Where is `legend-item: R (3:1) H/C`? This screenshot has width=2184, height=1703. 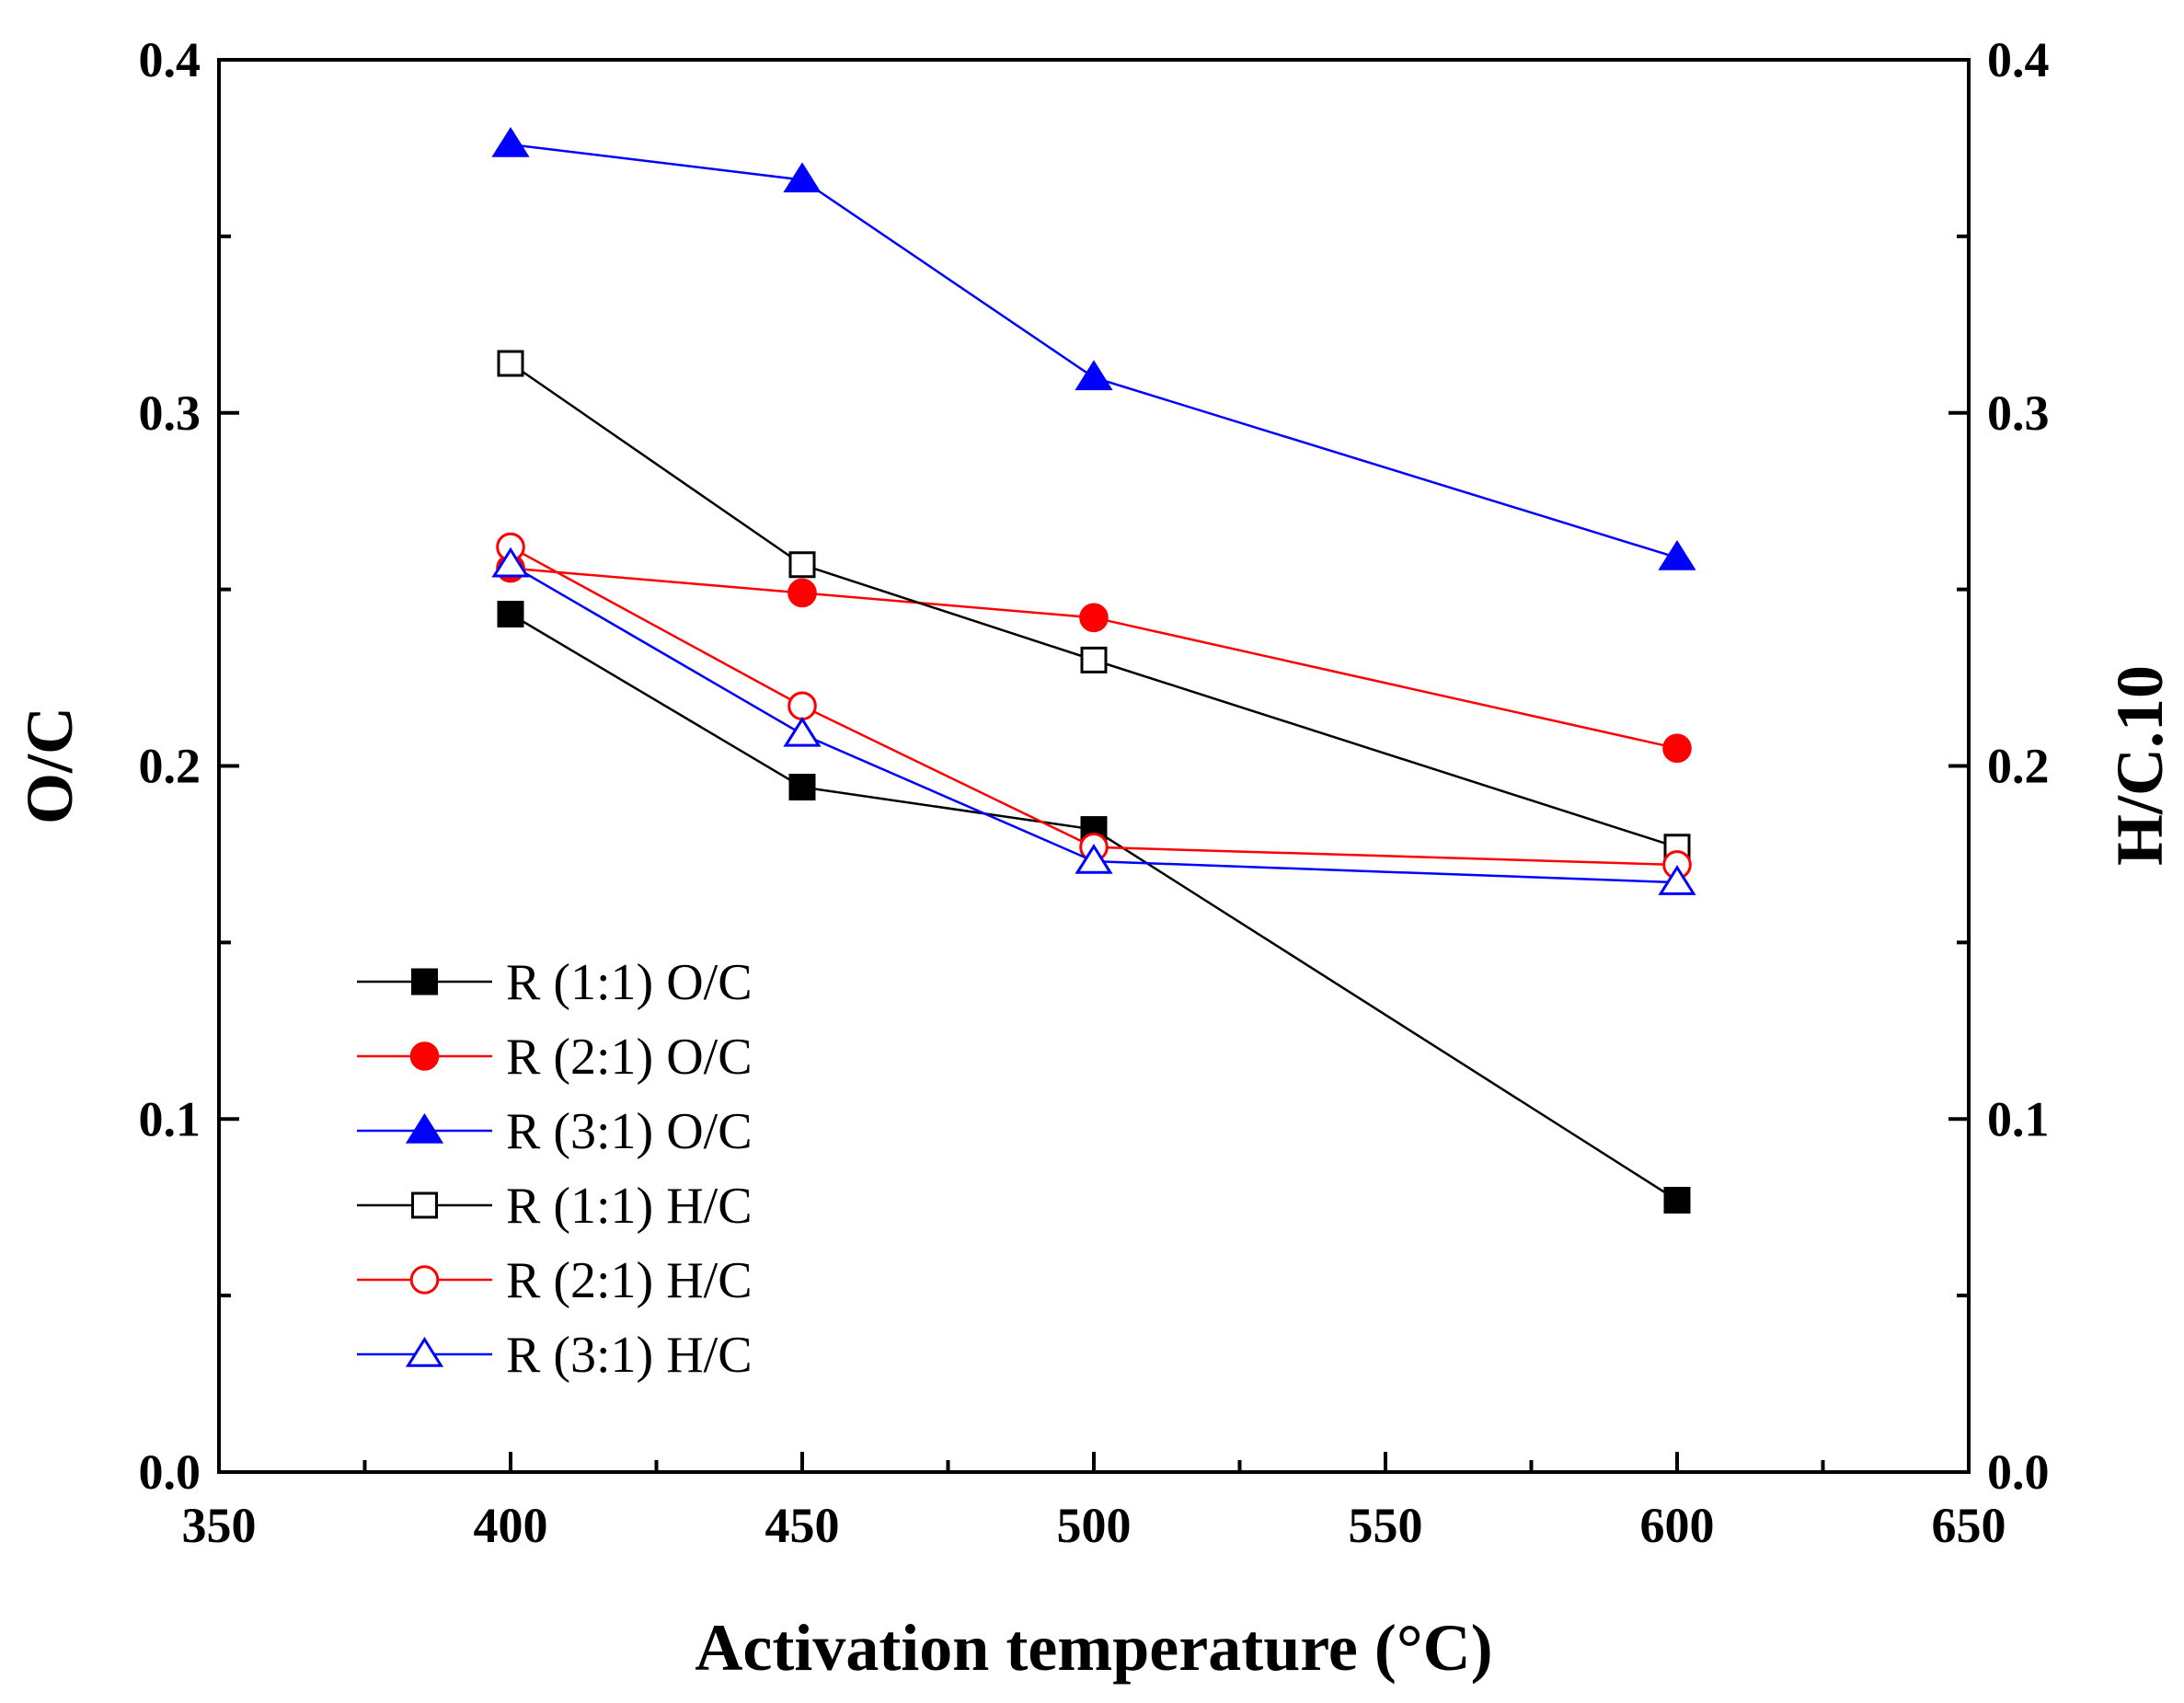
legend-item: R (3:1) H/C is located at coordinates (555, 1355).